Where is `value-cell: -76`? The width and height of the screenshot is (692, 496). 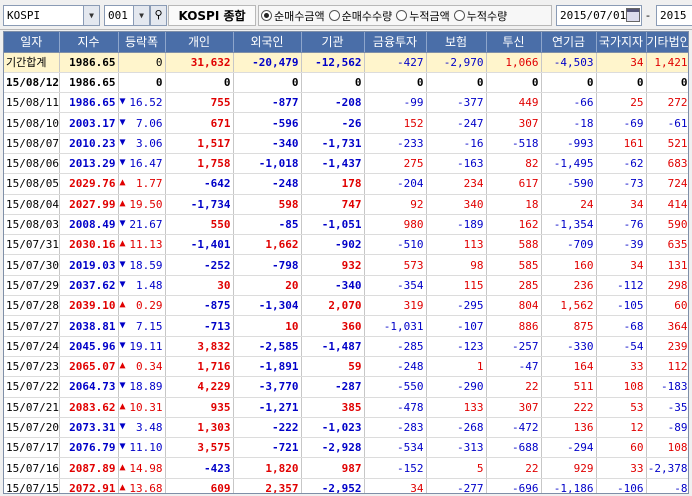
value-cell: -76 is located at coordinates (621, 225).